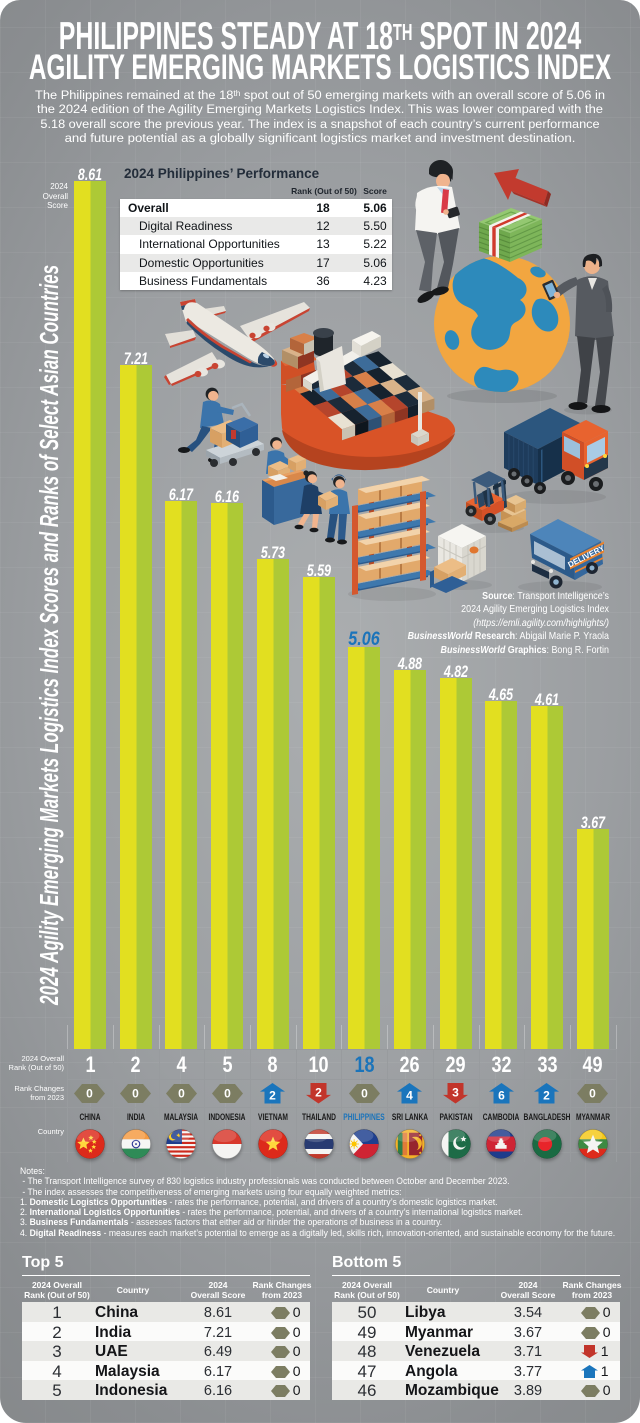 This screenshot has height=1423, width=640. Describe the element at coordinates (501, 1096) in the screenshot. I see `svg-text: 6` at that location.